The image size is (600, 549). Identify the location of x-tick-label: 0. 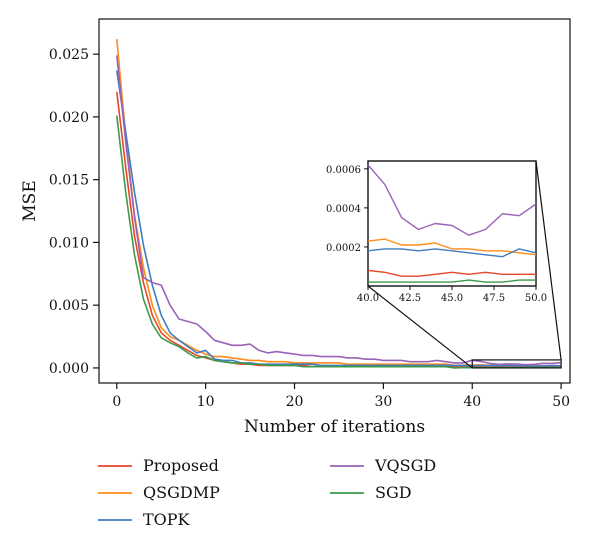
(116, 402).